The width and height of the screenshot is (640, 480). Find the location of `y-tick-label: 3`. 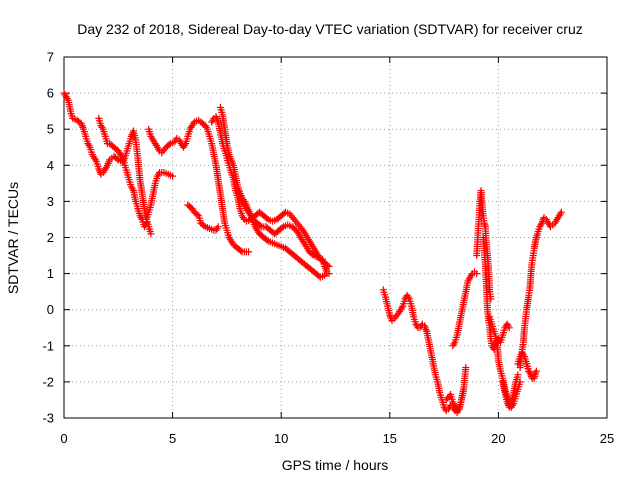

y-tick-label: 3 is located at coordinates (50, 201).